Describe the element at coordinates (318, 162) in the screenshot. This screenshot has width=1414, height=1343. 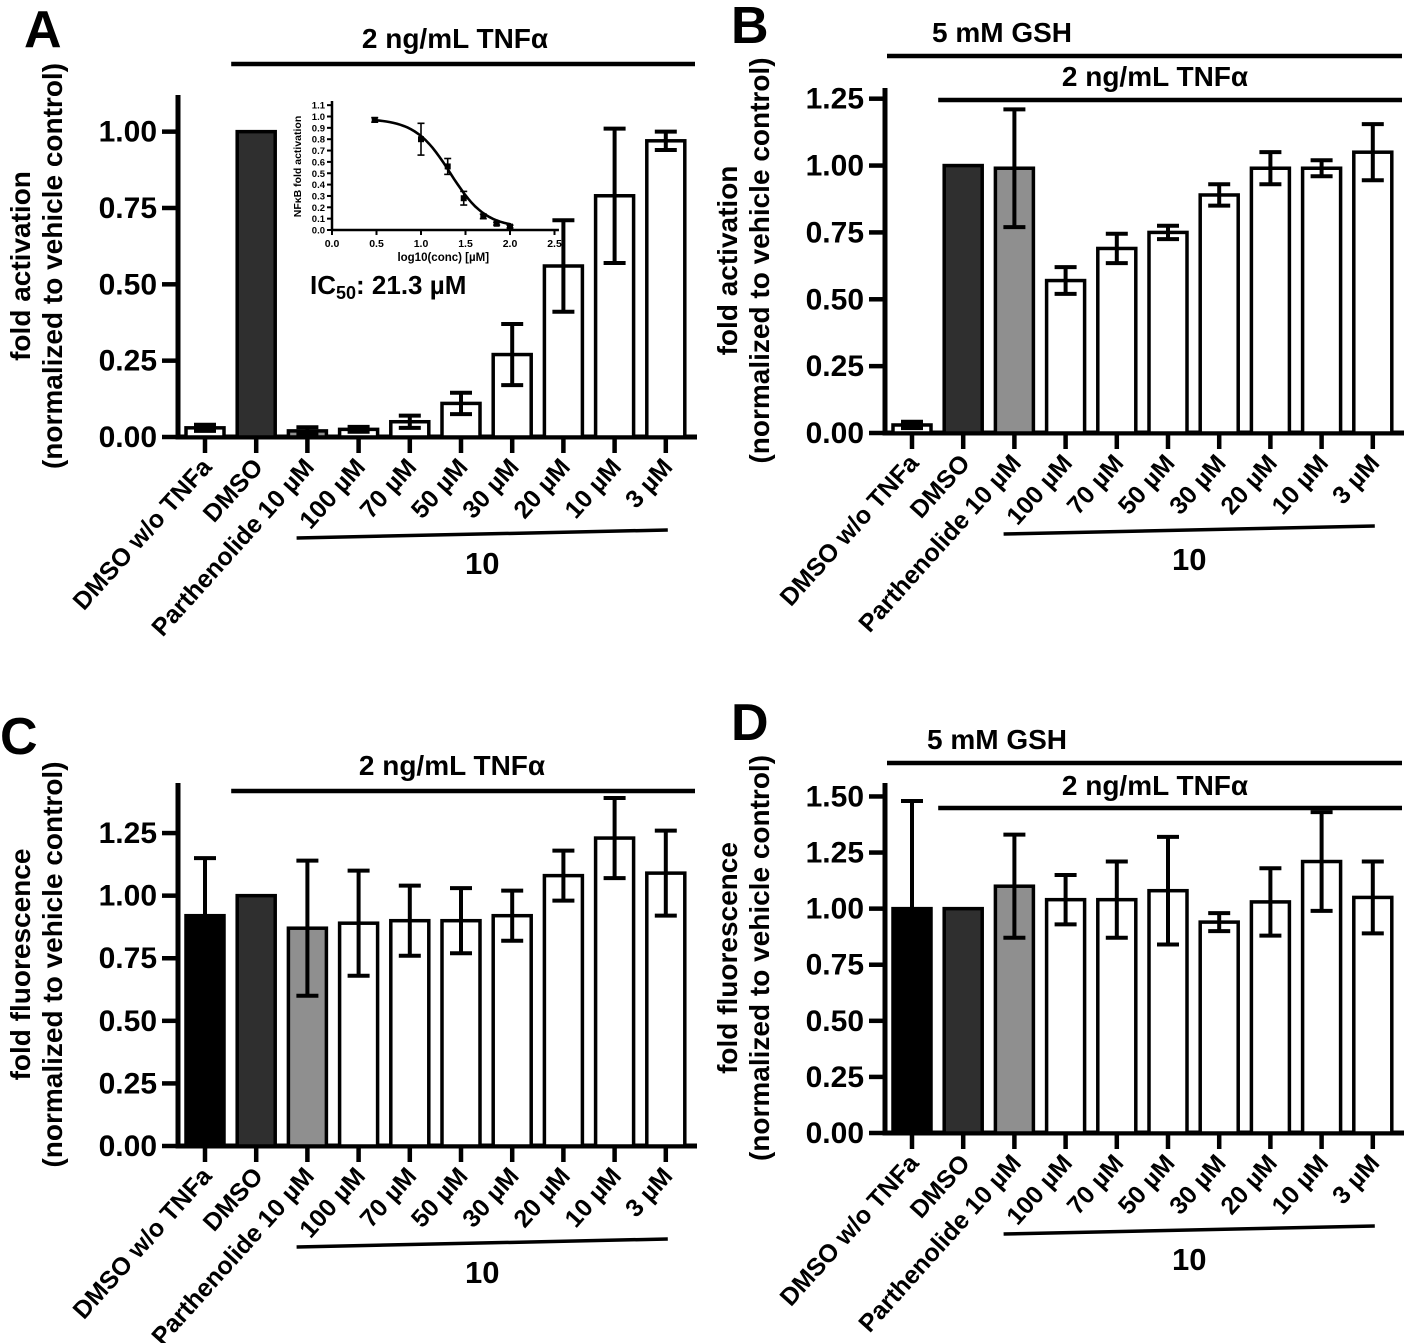
I see `inset-y-tick-label: 0.6` at that location.